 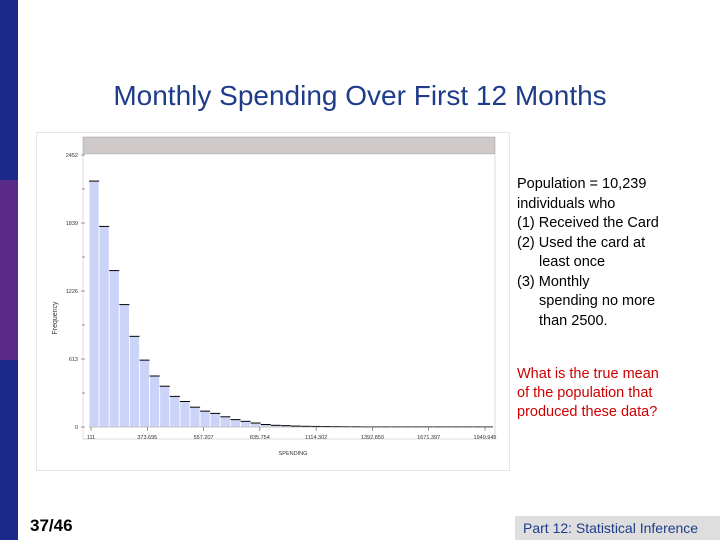 I want to click on notes-line: Population = 10,239, so click(x=582, y=184).